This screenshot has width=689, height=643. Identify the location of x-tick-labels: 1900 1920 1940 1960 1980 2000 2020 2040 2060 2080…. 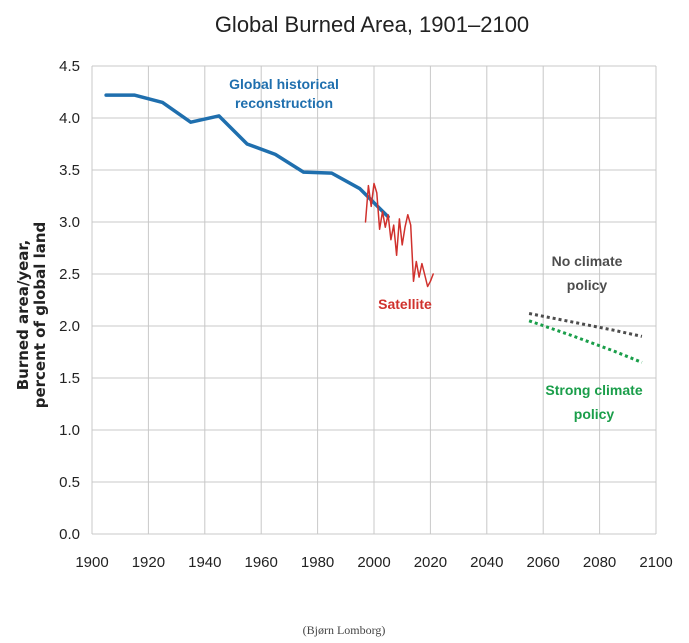
(373, 562).